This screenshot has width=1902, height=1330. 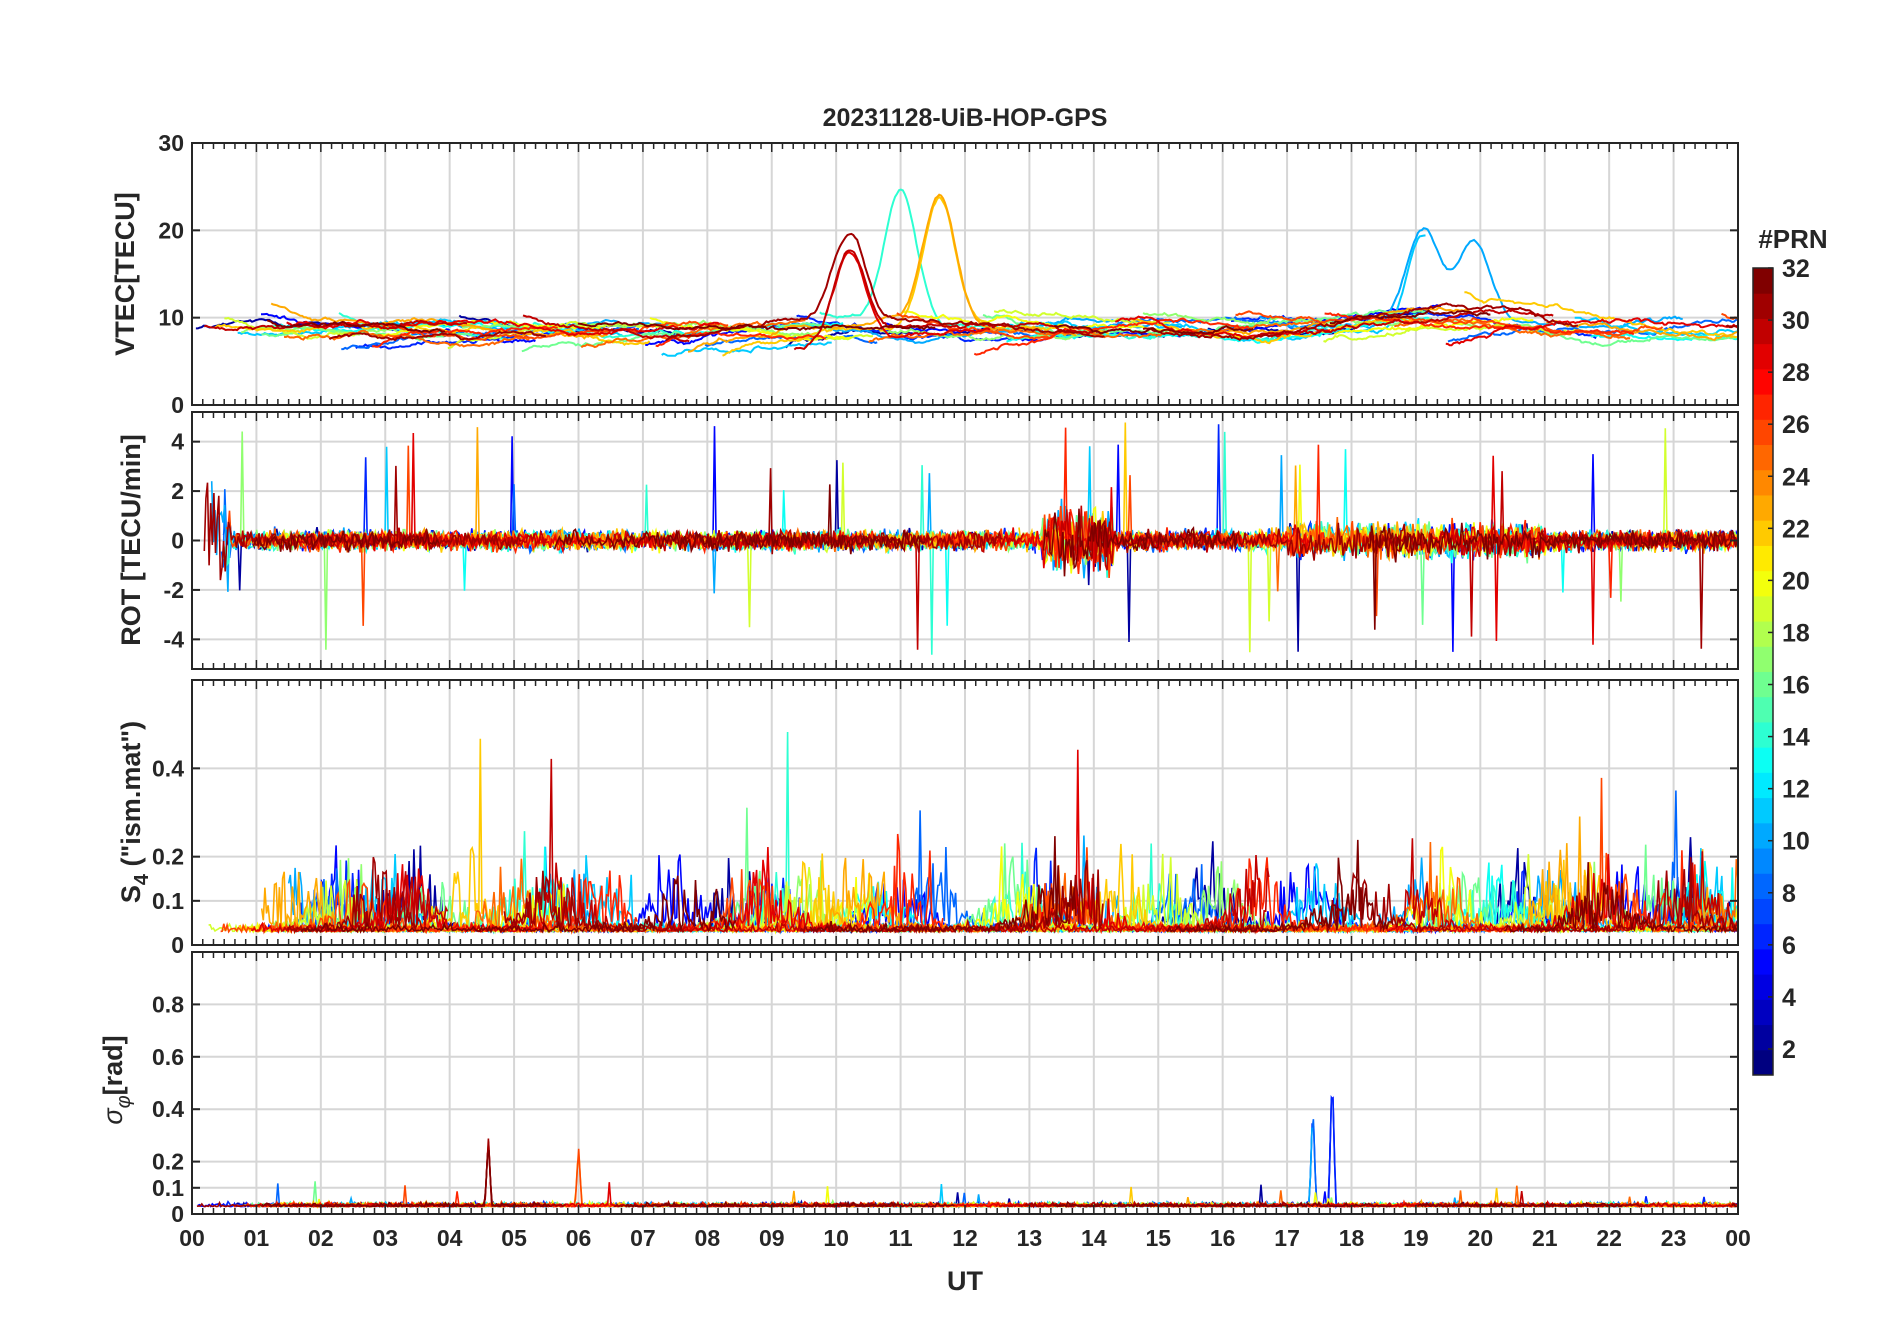 What do you see at coordinates (1796, 373) in the screenshot?
I see `colorbar-tick-label: 28` at bounding box center [1796, 373].